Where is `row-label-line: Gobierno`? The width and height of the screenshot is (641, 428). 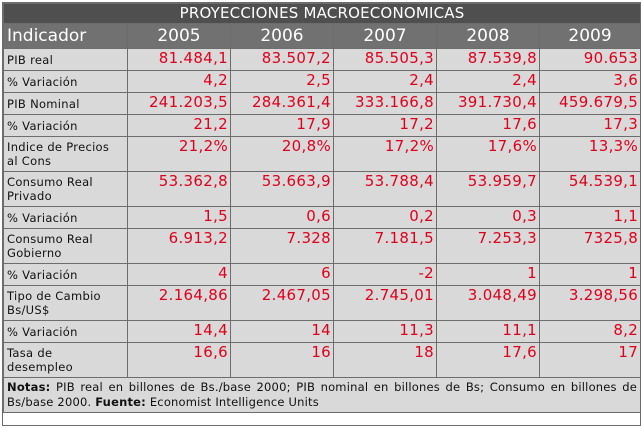 row-label-line: Gobierno is located at coordinates (34, 253).